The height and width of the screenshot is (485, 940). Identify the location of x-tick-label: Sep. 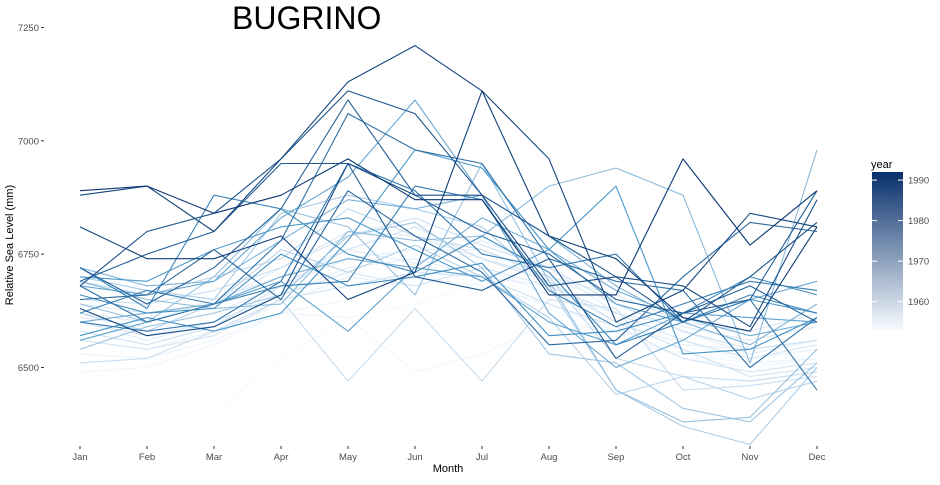
(616, 457).